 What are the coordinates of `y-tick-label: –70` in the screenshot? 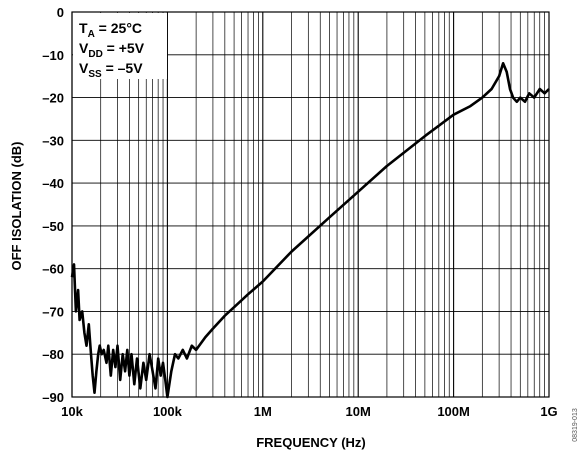 It's located at (53, 311).